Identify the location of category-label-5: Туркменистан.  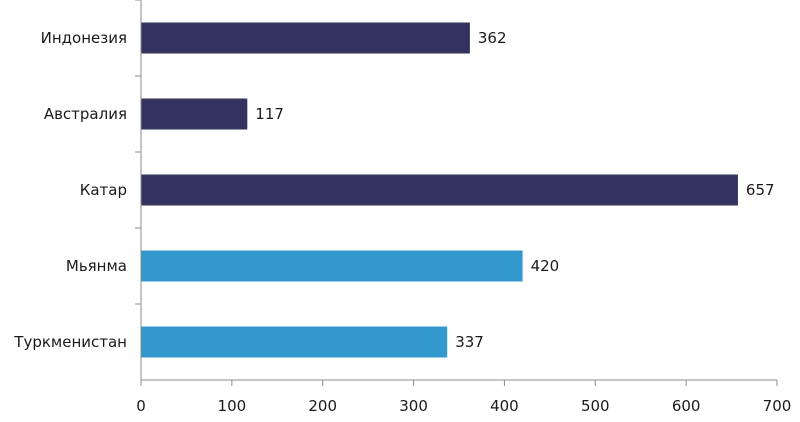
(70, 342).